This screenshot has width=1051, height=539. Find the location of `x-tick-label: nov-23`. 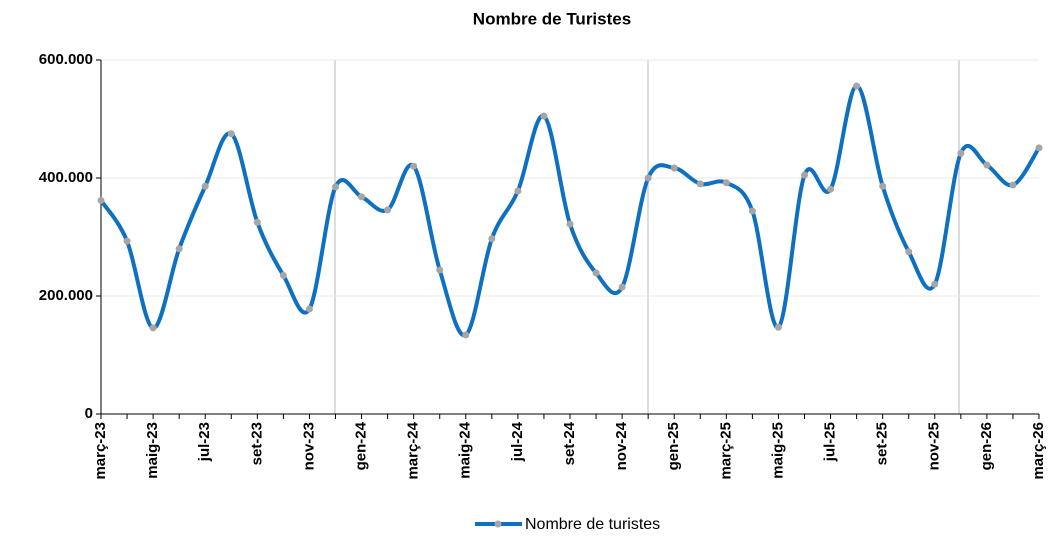

x-tick-label: nov-23 is located at coordinates (308, 446).